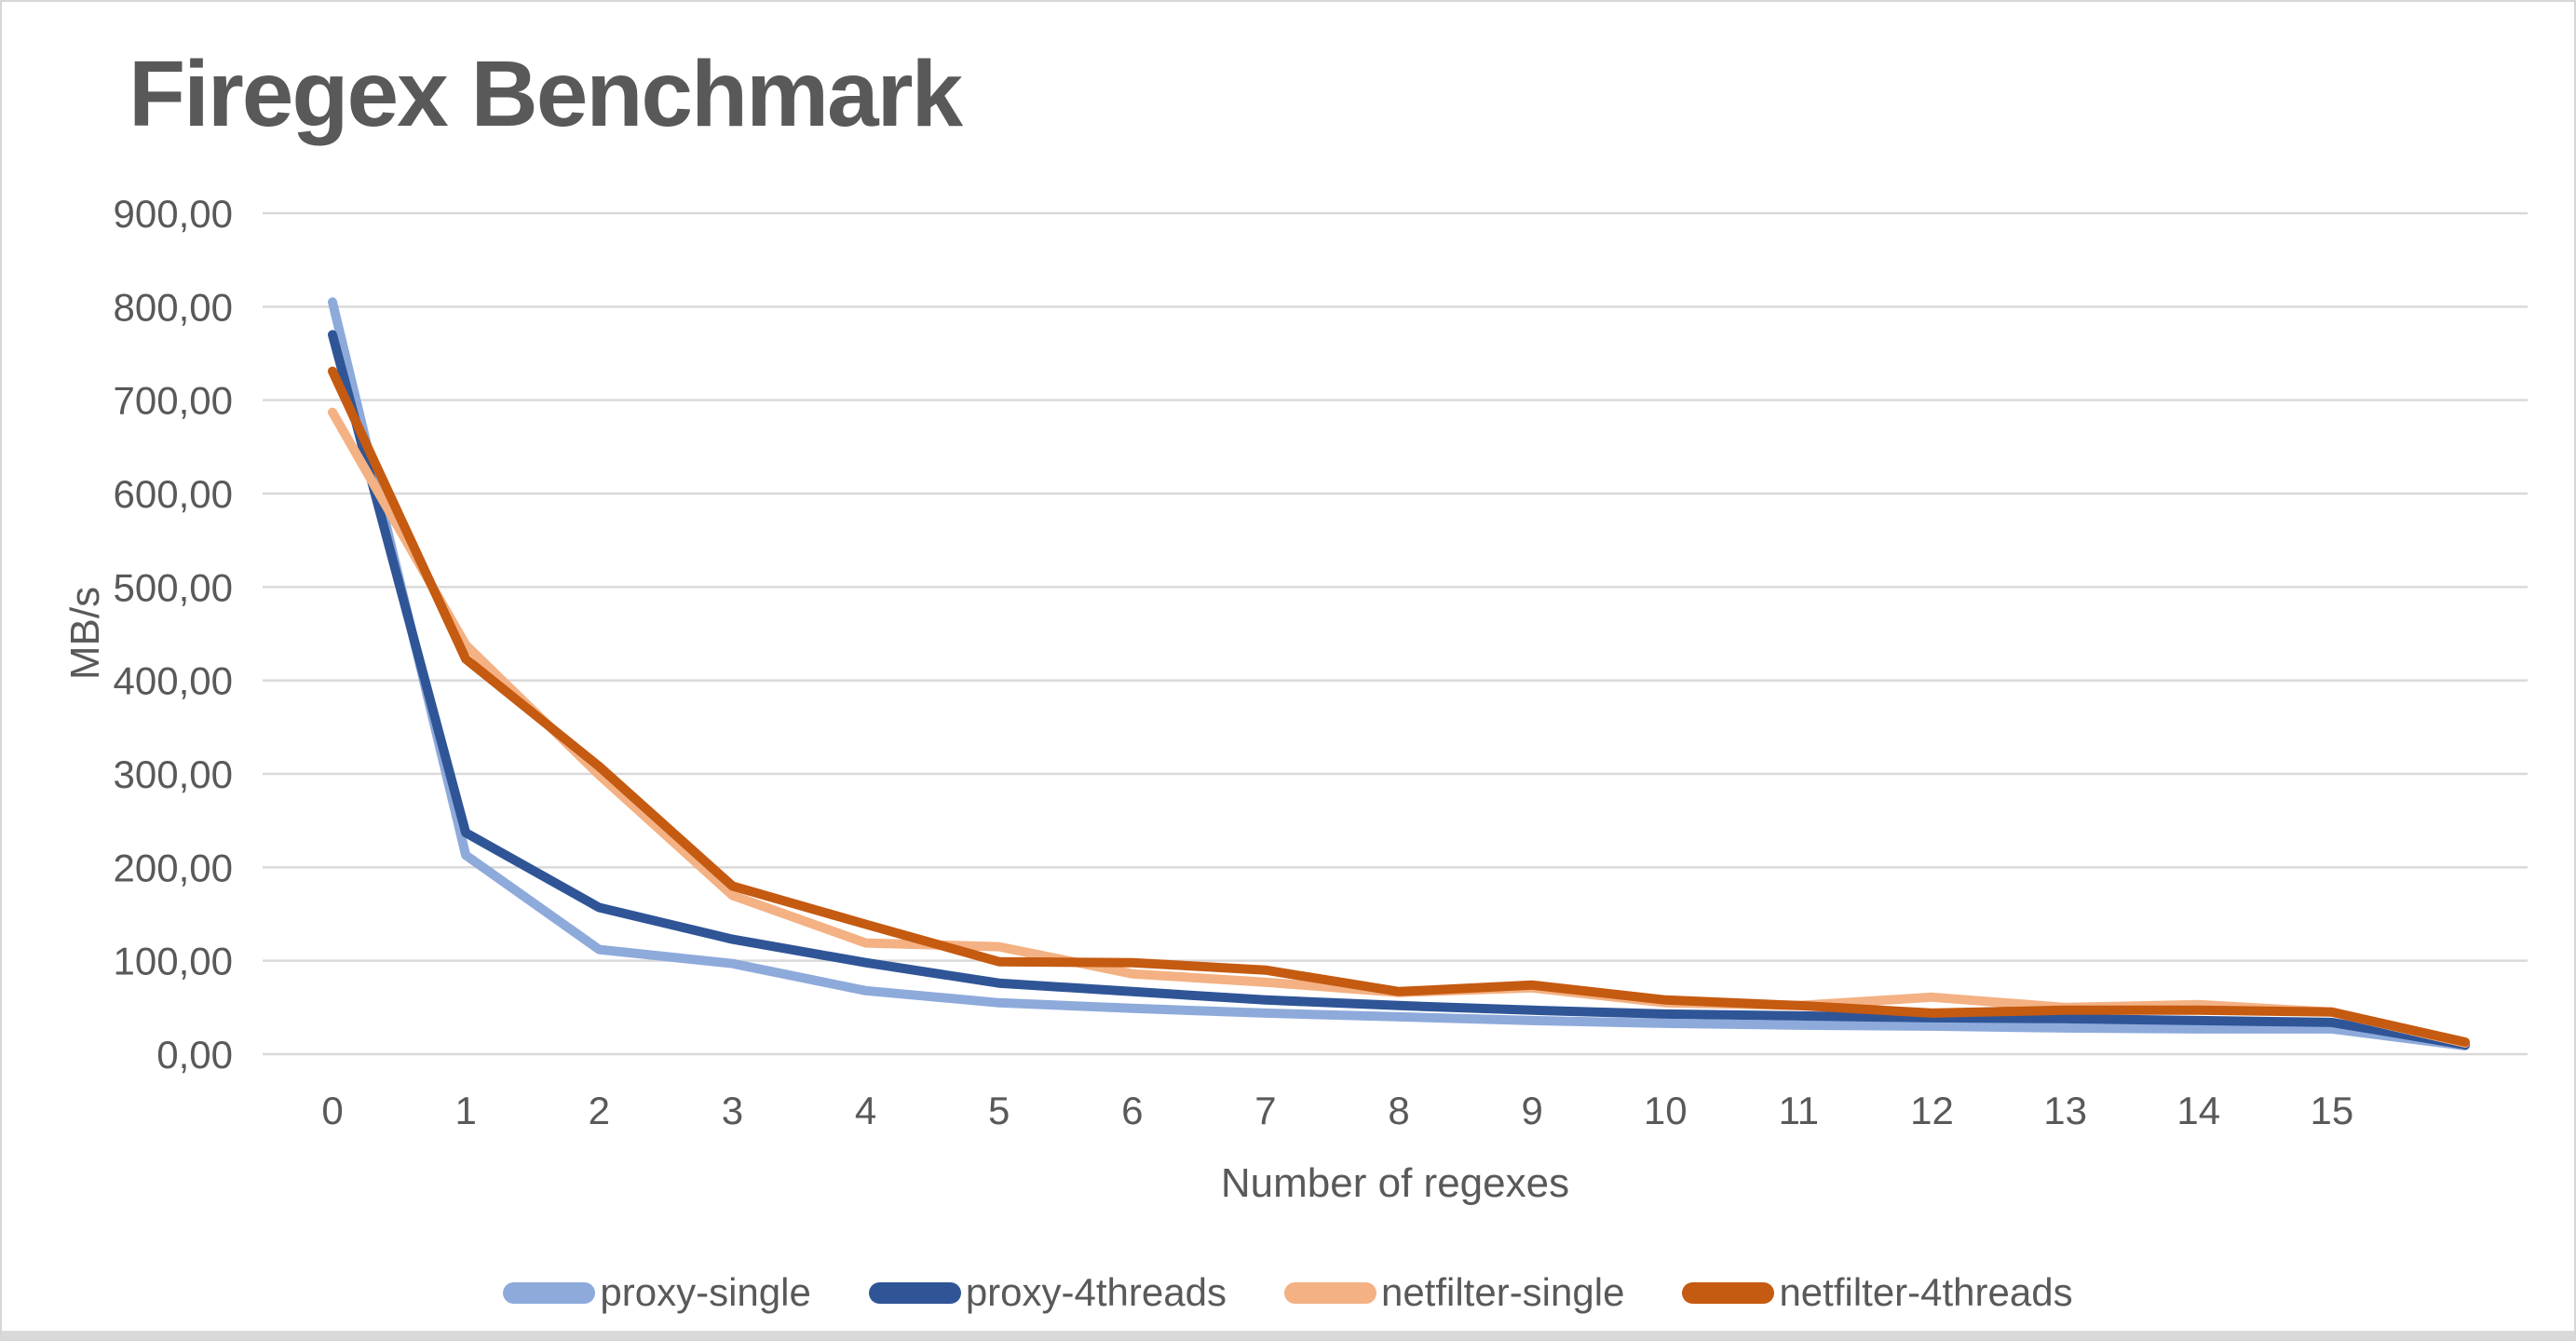 The height and width of the screenshot is (1341, 2576). Describe the element at coordinates (173, 681) in the screenshot. I see `y-tick-label: 400,00` at that location.